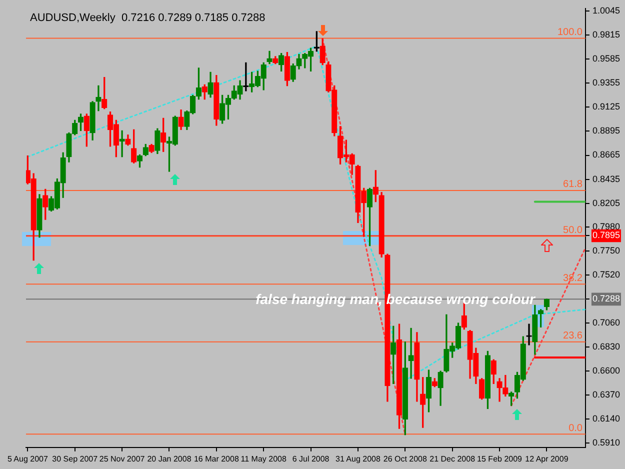 The width and height of the screenshot is (625, 469). What do you see at coordinates (148, 18) in the screenshot?
I see `chart-title: AUDUSD,Weekly 0.7216 0.7289 0.7185 0.7288` at bounding box center [148, 18].